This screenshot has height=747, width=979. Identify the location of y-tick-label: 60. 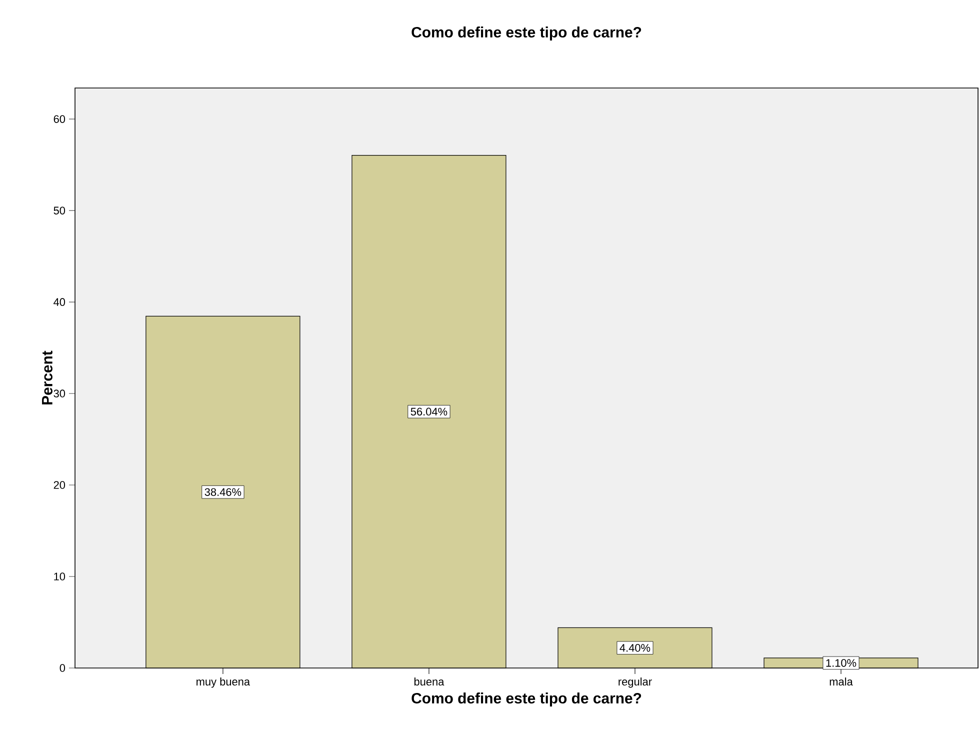
(60, 119).